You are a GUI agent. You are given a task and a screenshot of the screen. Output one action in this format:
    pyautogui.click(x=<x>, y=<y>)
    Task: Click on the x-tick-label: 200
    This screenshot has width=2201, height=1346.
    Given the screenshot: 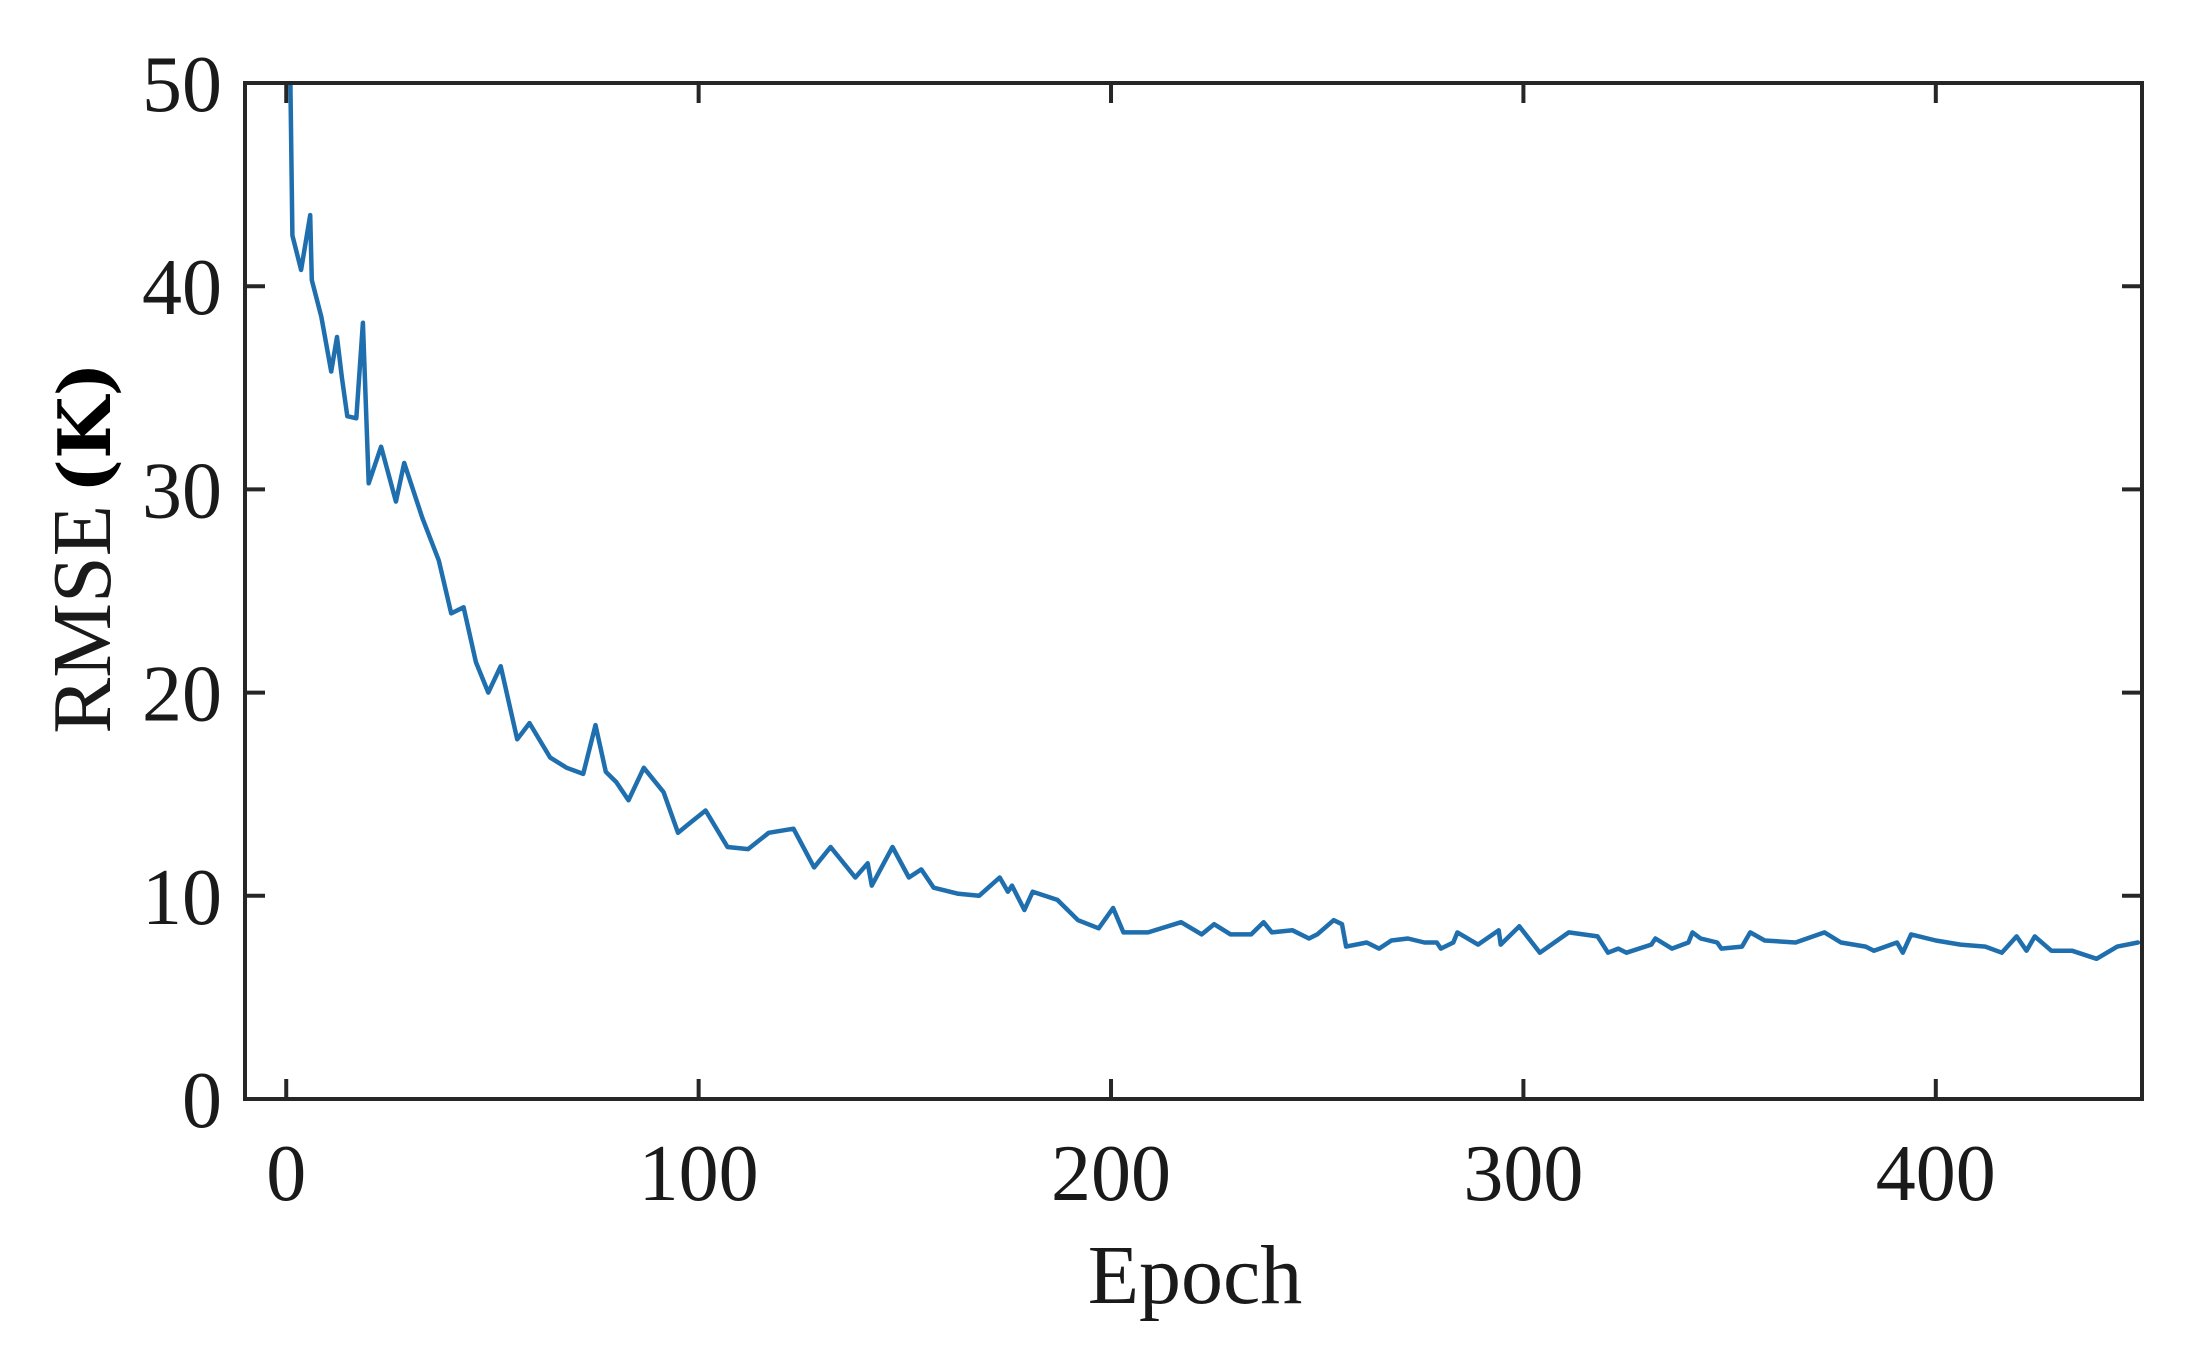 What is the action you would take?
    pyautogui.click(x=1111, y=1174)
    